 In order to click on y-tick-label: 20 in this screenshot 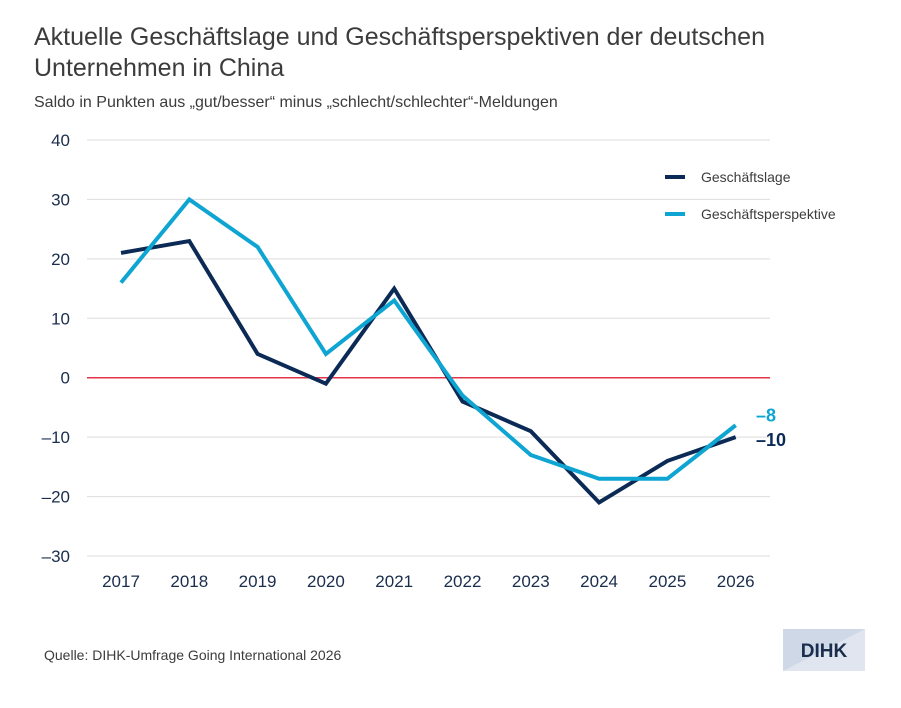, I will do `click(60, 259)`.